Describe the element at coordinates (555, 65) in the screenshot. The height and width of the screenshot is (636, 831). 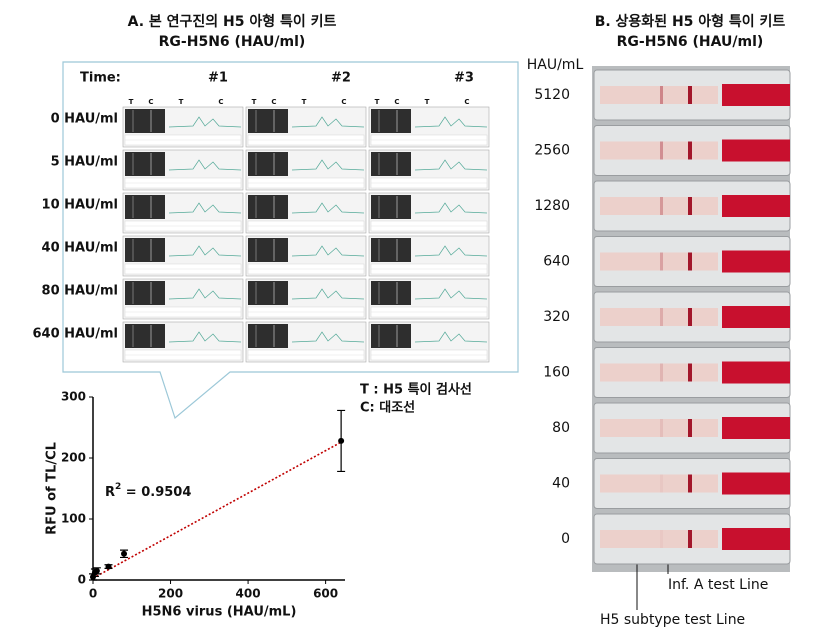
I see `unit-label: HAU/mL` at that location.